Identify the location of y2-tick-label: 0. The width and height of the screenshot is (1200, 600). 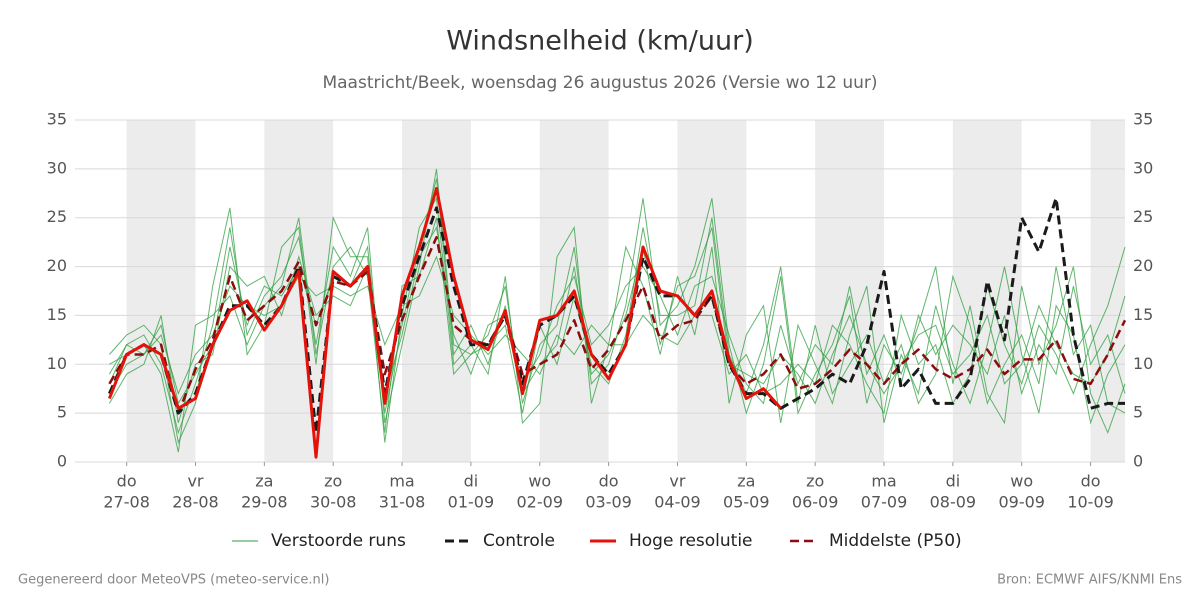
(1138, 461).